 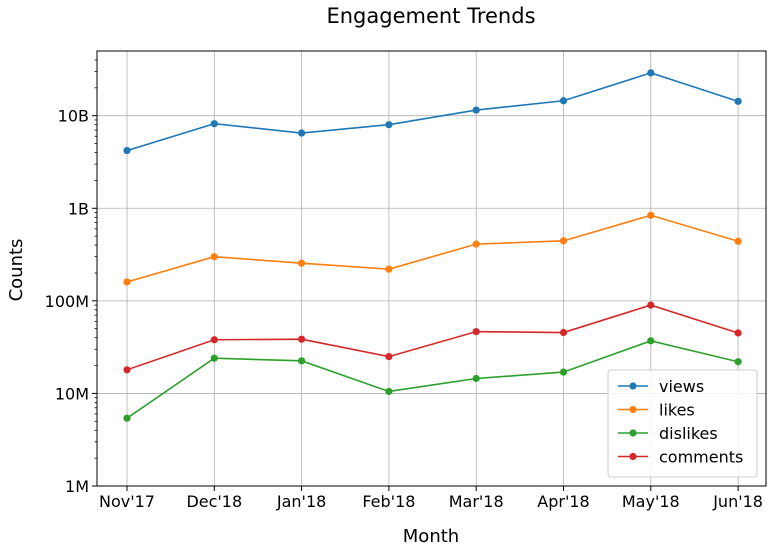 I want to click on legend-box, so click(x=682, y=423).